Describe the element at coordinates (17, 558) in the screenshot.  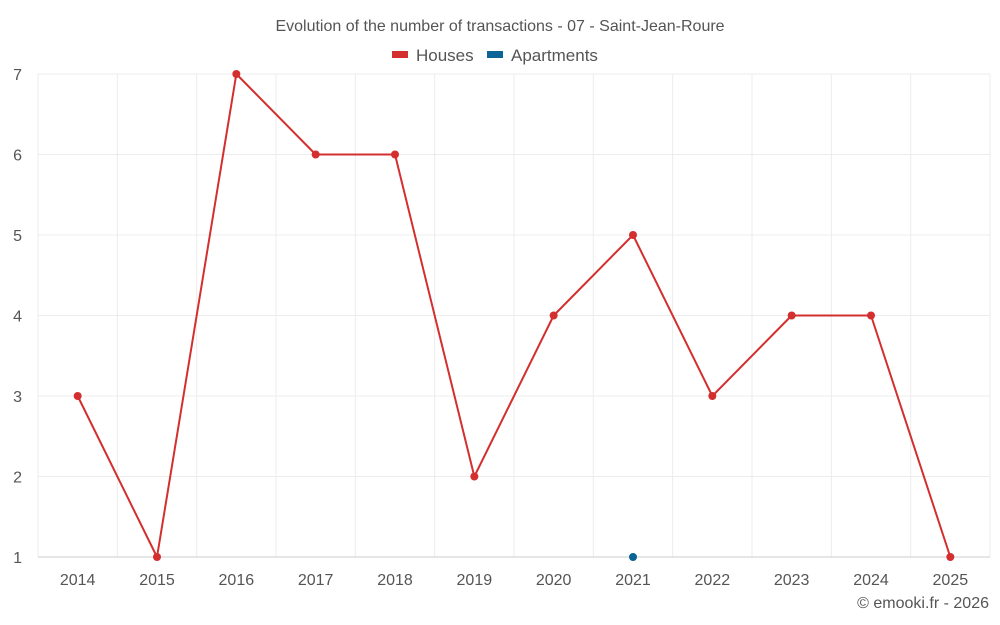
I see `y-tick-label: 1` at that location.